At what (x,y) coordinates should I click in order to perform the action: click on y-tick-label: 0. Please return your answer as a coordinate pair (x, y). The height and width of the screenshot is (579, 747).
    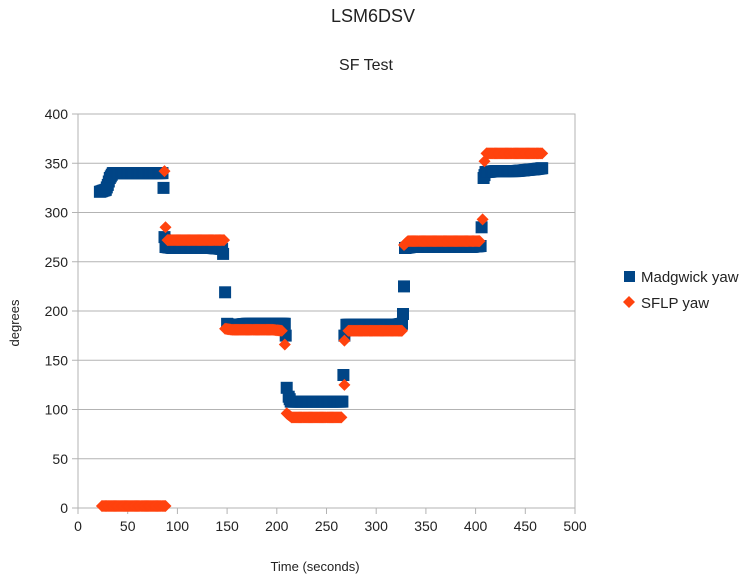
    Looking at the image, I should click on (64, 508).